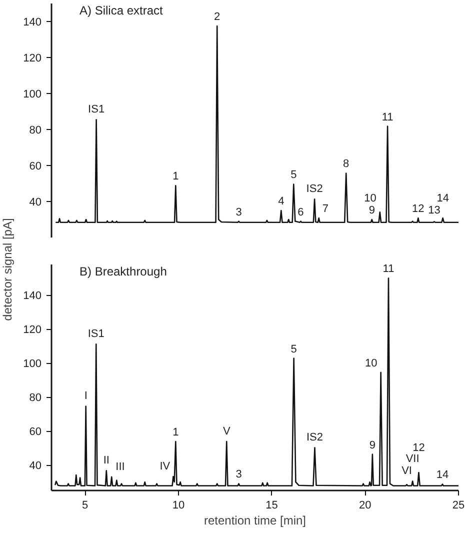 This screenshot has height=538, width=466. Describe the element at coordinates (217, 17) in the screenshot. I see `annotation: 2` at that location.